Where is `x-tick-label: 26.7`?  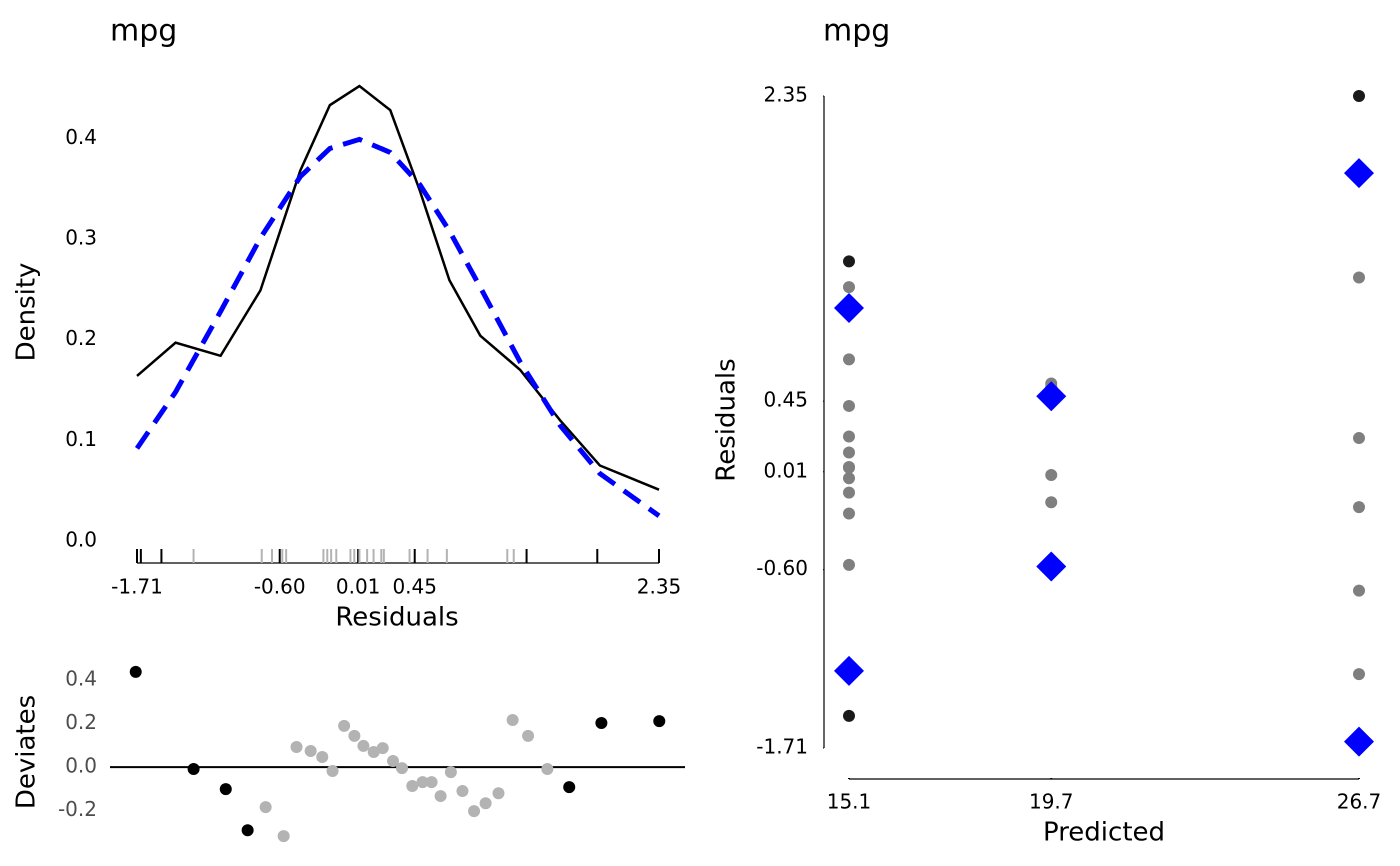 x-tick-label: 26.7 is located at coordinates (1359, 802).